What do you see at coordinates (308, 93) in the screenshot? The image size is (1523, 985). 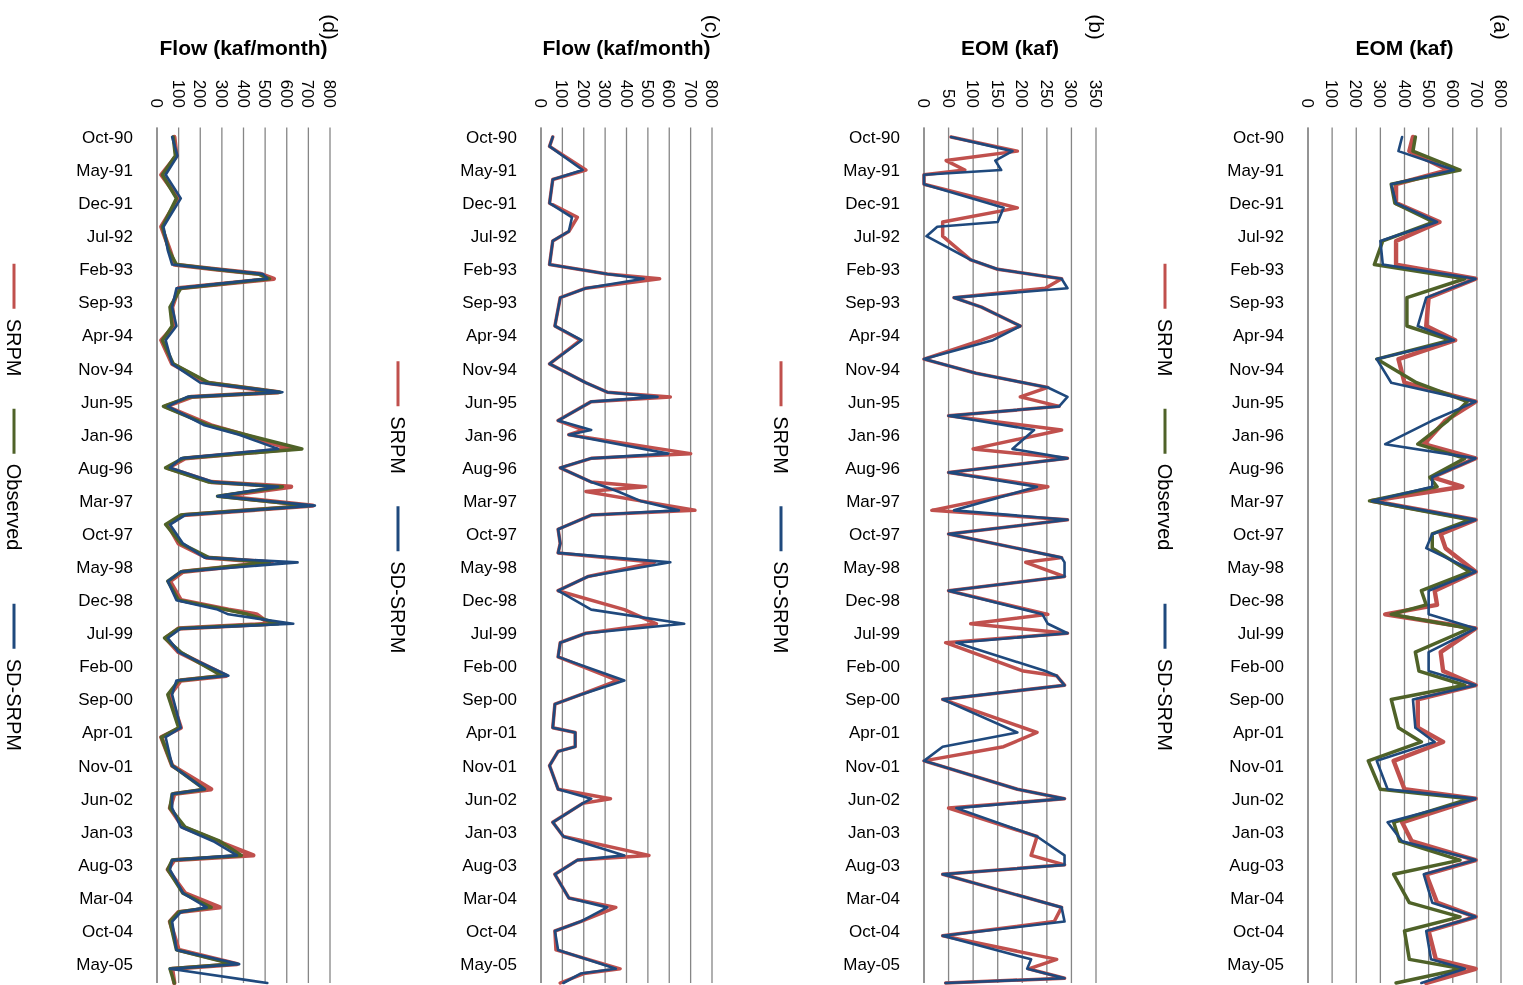 I see `x-tick-label: 700` at bounding box center [308, 93].